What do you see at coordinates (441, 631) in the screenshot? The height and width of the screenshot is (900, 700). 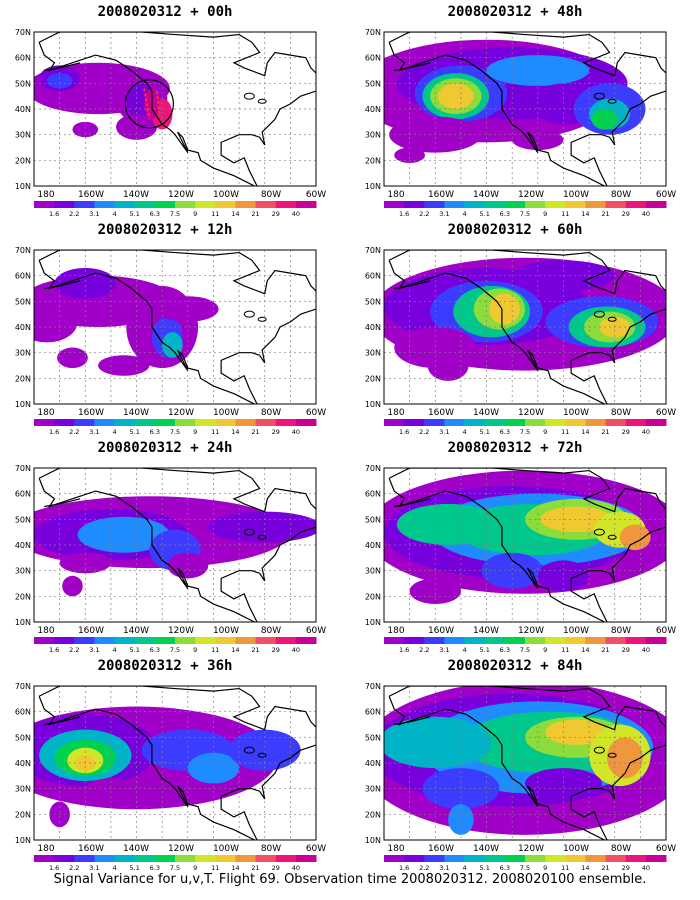 I see `longitude-label: 160W` at bounding box center [441, 631].